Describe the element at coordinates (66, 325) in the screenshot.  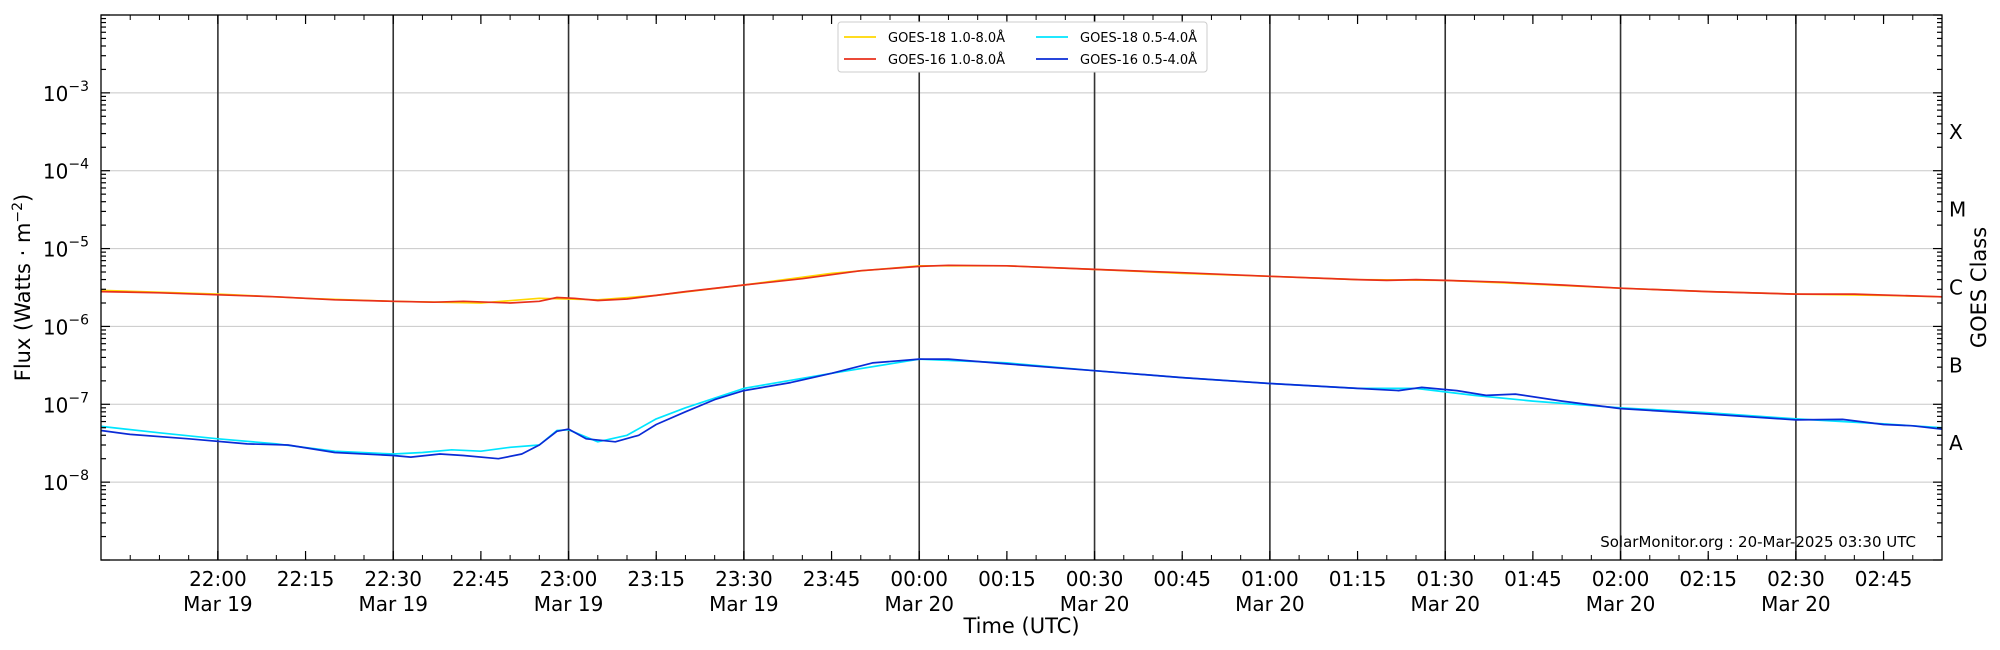
I see `y-tick-label: 10⁻⁶` at that location.